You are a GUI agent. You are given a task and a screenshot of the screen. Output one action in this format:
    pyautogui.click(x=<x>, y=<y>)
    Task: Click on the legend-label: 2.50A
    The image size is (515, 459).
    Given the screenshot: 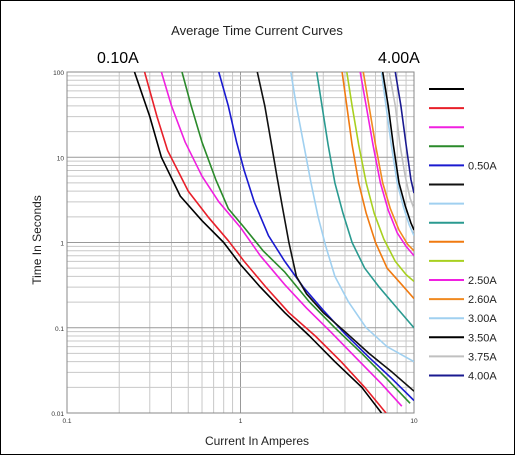 What is the action you would take?
    pyautogui.click(x=482, y=281)
    